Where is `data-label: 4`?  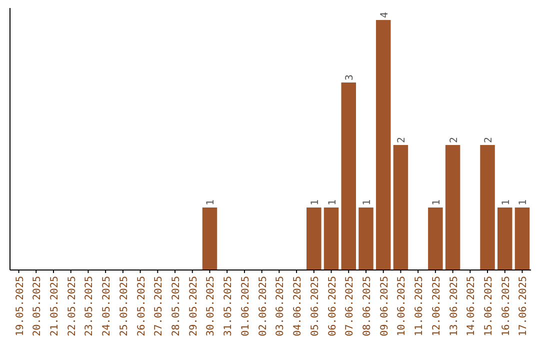
data-label: 4 is located at coordinates (384, 15).